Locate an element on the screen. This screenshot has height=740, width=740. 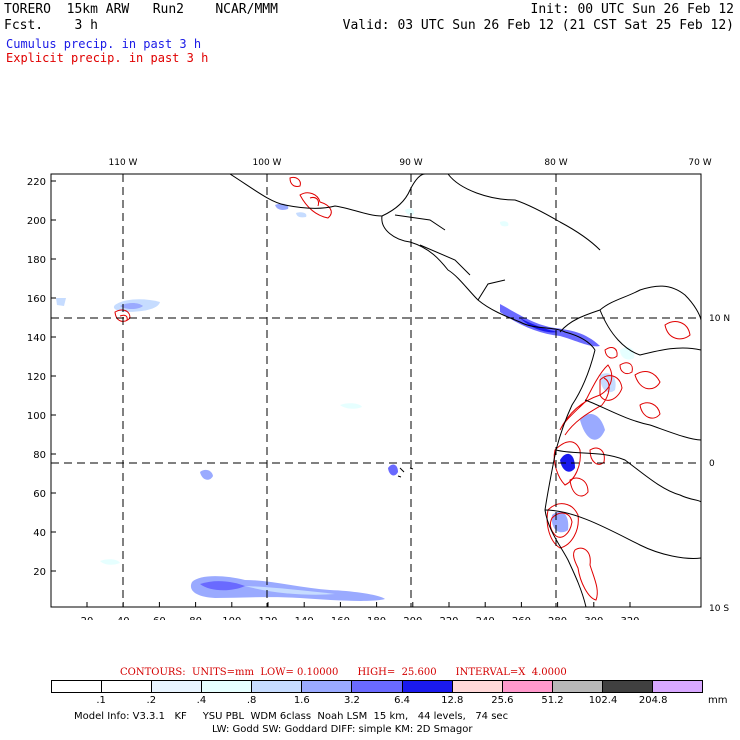
lon-label-90w: 90 W is located at coordinates (410, 163).